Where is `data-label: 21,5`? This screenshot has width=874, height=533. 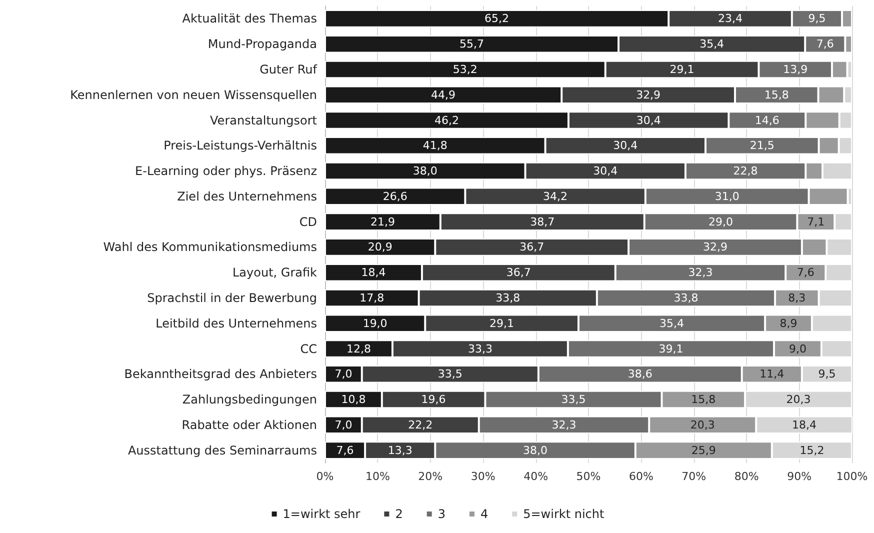 data-label: 21,5 is located at coordinates (762, 145).